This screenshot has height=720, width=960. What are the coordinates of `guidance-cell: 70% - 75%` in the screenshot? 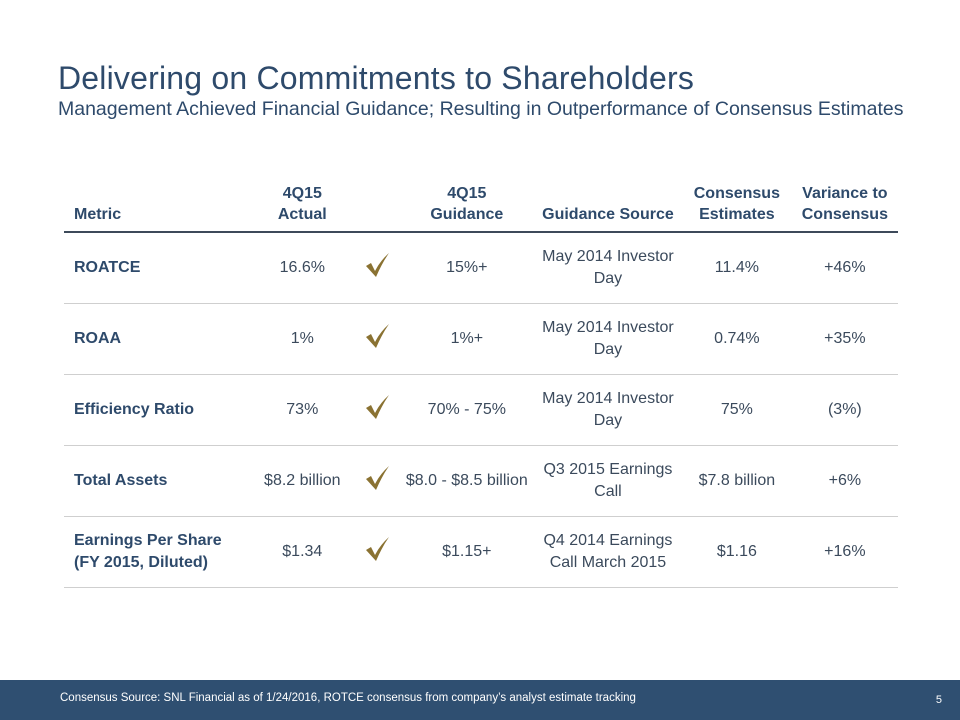 It's located at (466, 410).